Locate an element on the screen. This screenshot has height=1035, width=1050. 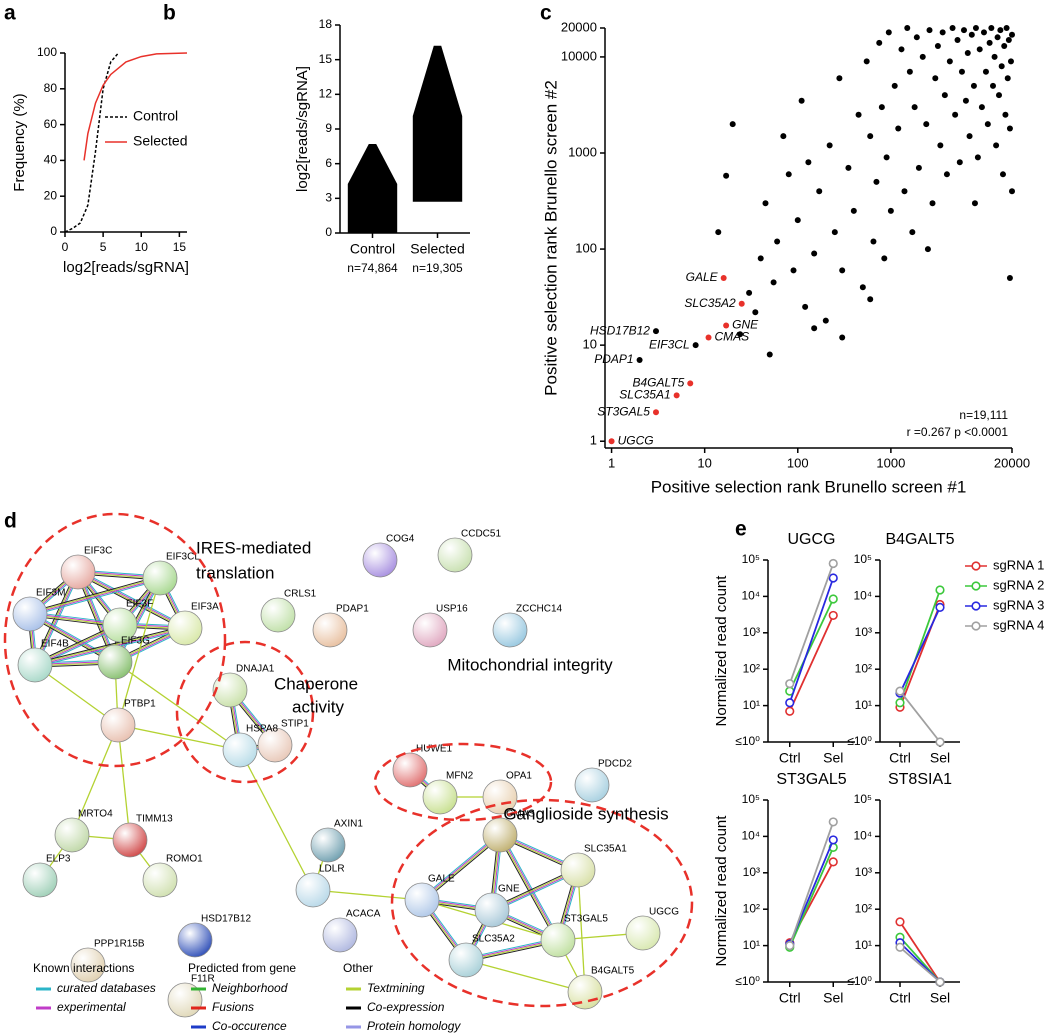
group-label: IRES-mediated is located at coordinates (253, 547).